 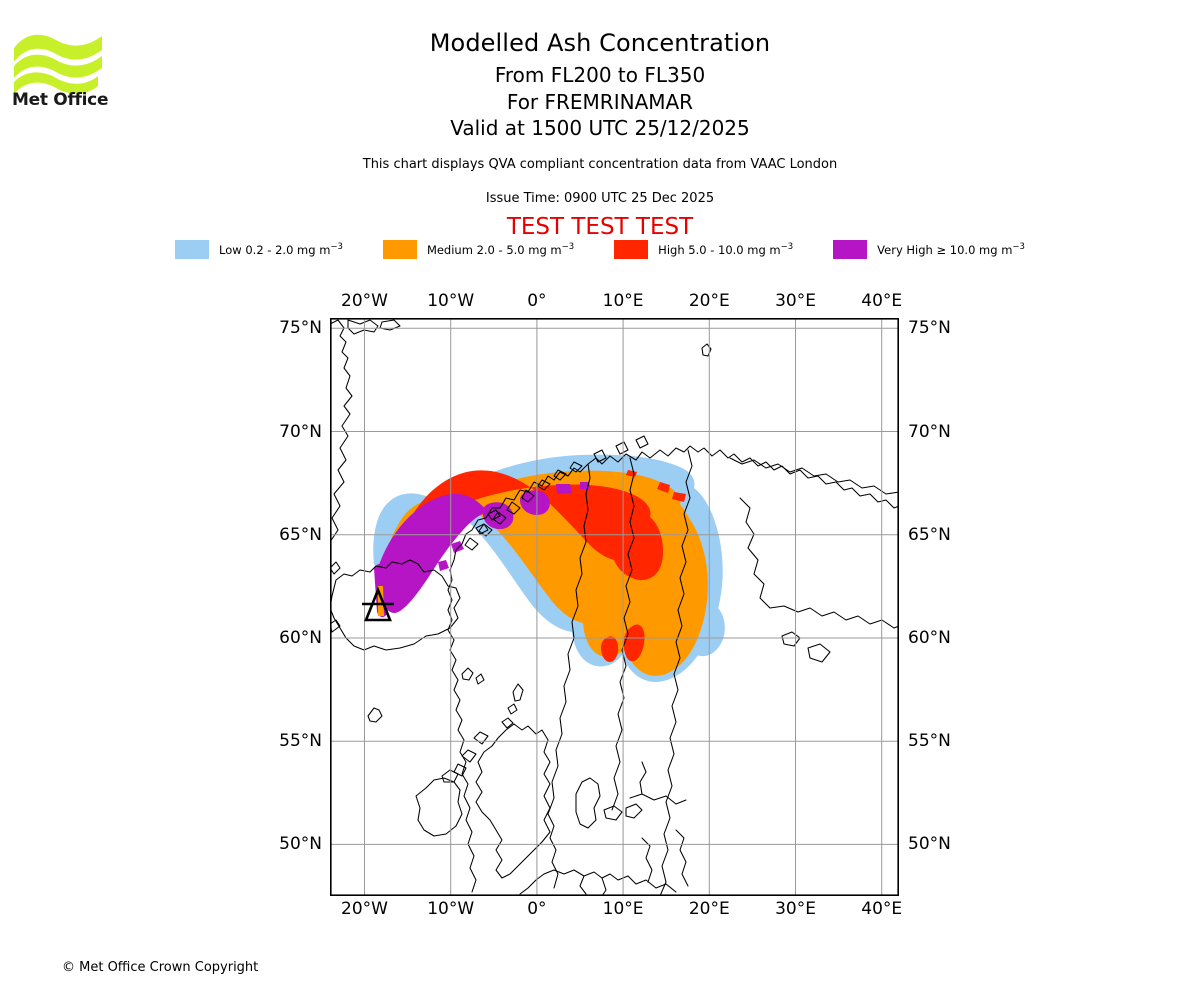 I want to click on plume-very-high-blob-b, so click(x=535, y=502).